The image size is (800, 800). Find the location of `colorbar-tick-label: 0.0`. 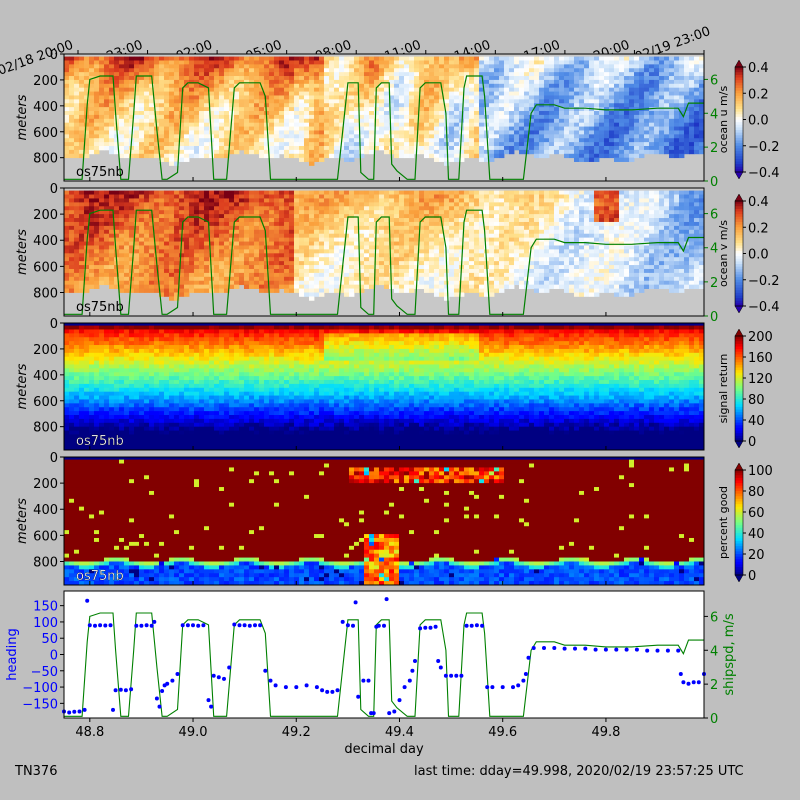

colorbar-tick-label: 0.0 is located at coordinates (758, 255).